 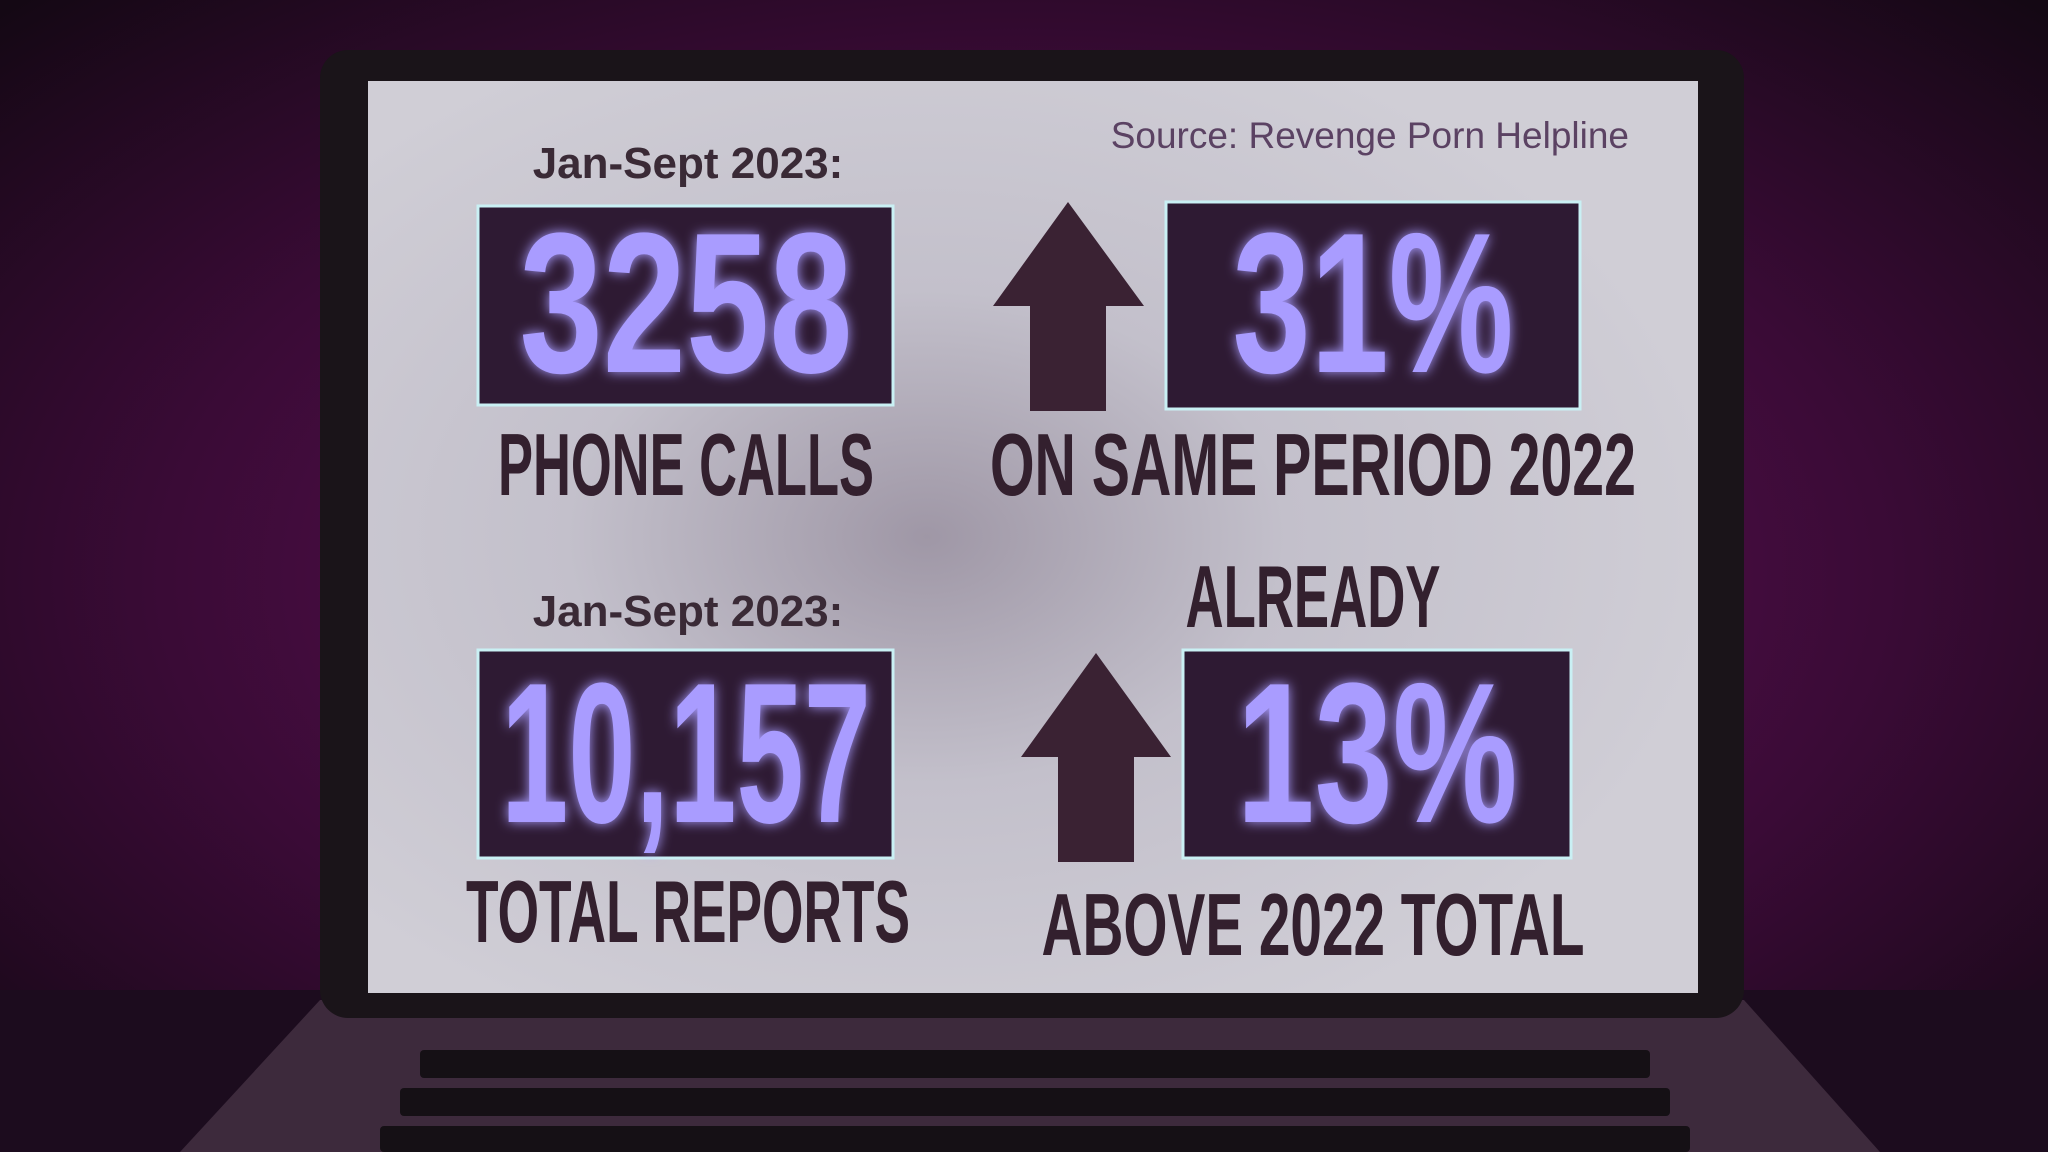 I want to click on change-prefix: ALREADY, so click(x=1313, y=596).